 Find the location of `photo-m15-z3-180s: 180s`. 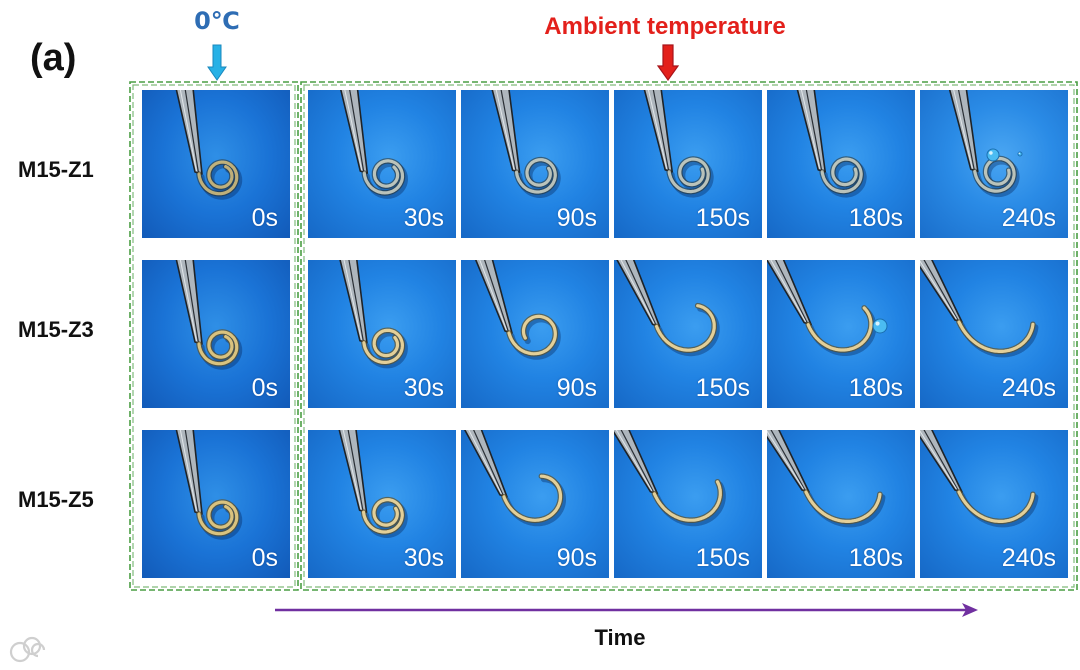

photo-m15-z3-180s: 180s is located at coordinates (841, 334).